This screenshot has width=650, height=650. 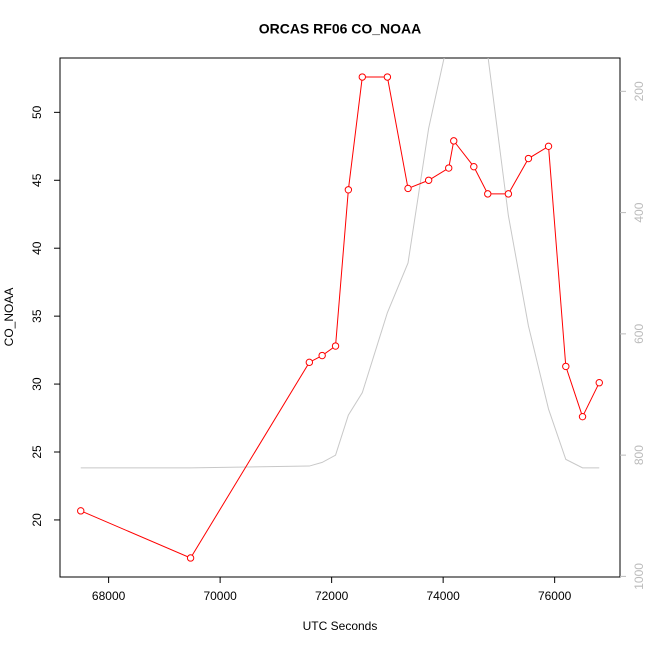 I want to click on y-tick-label: 25, so click(x=37, y=452).